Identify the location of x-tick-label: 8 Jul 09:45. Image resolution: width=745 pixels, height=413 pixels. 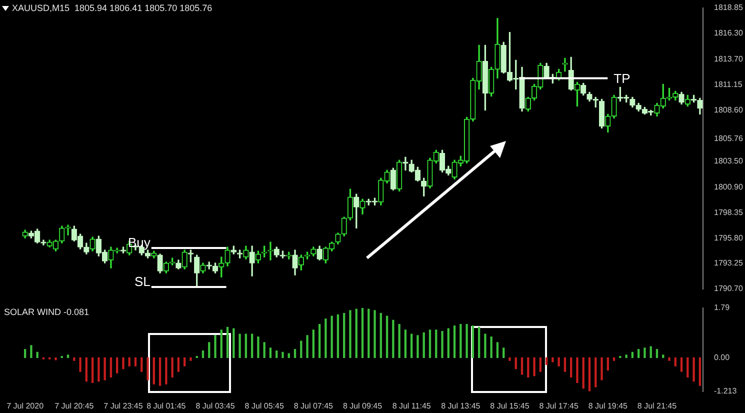
(362, 405).